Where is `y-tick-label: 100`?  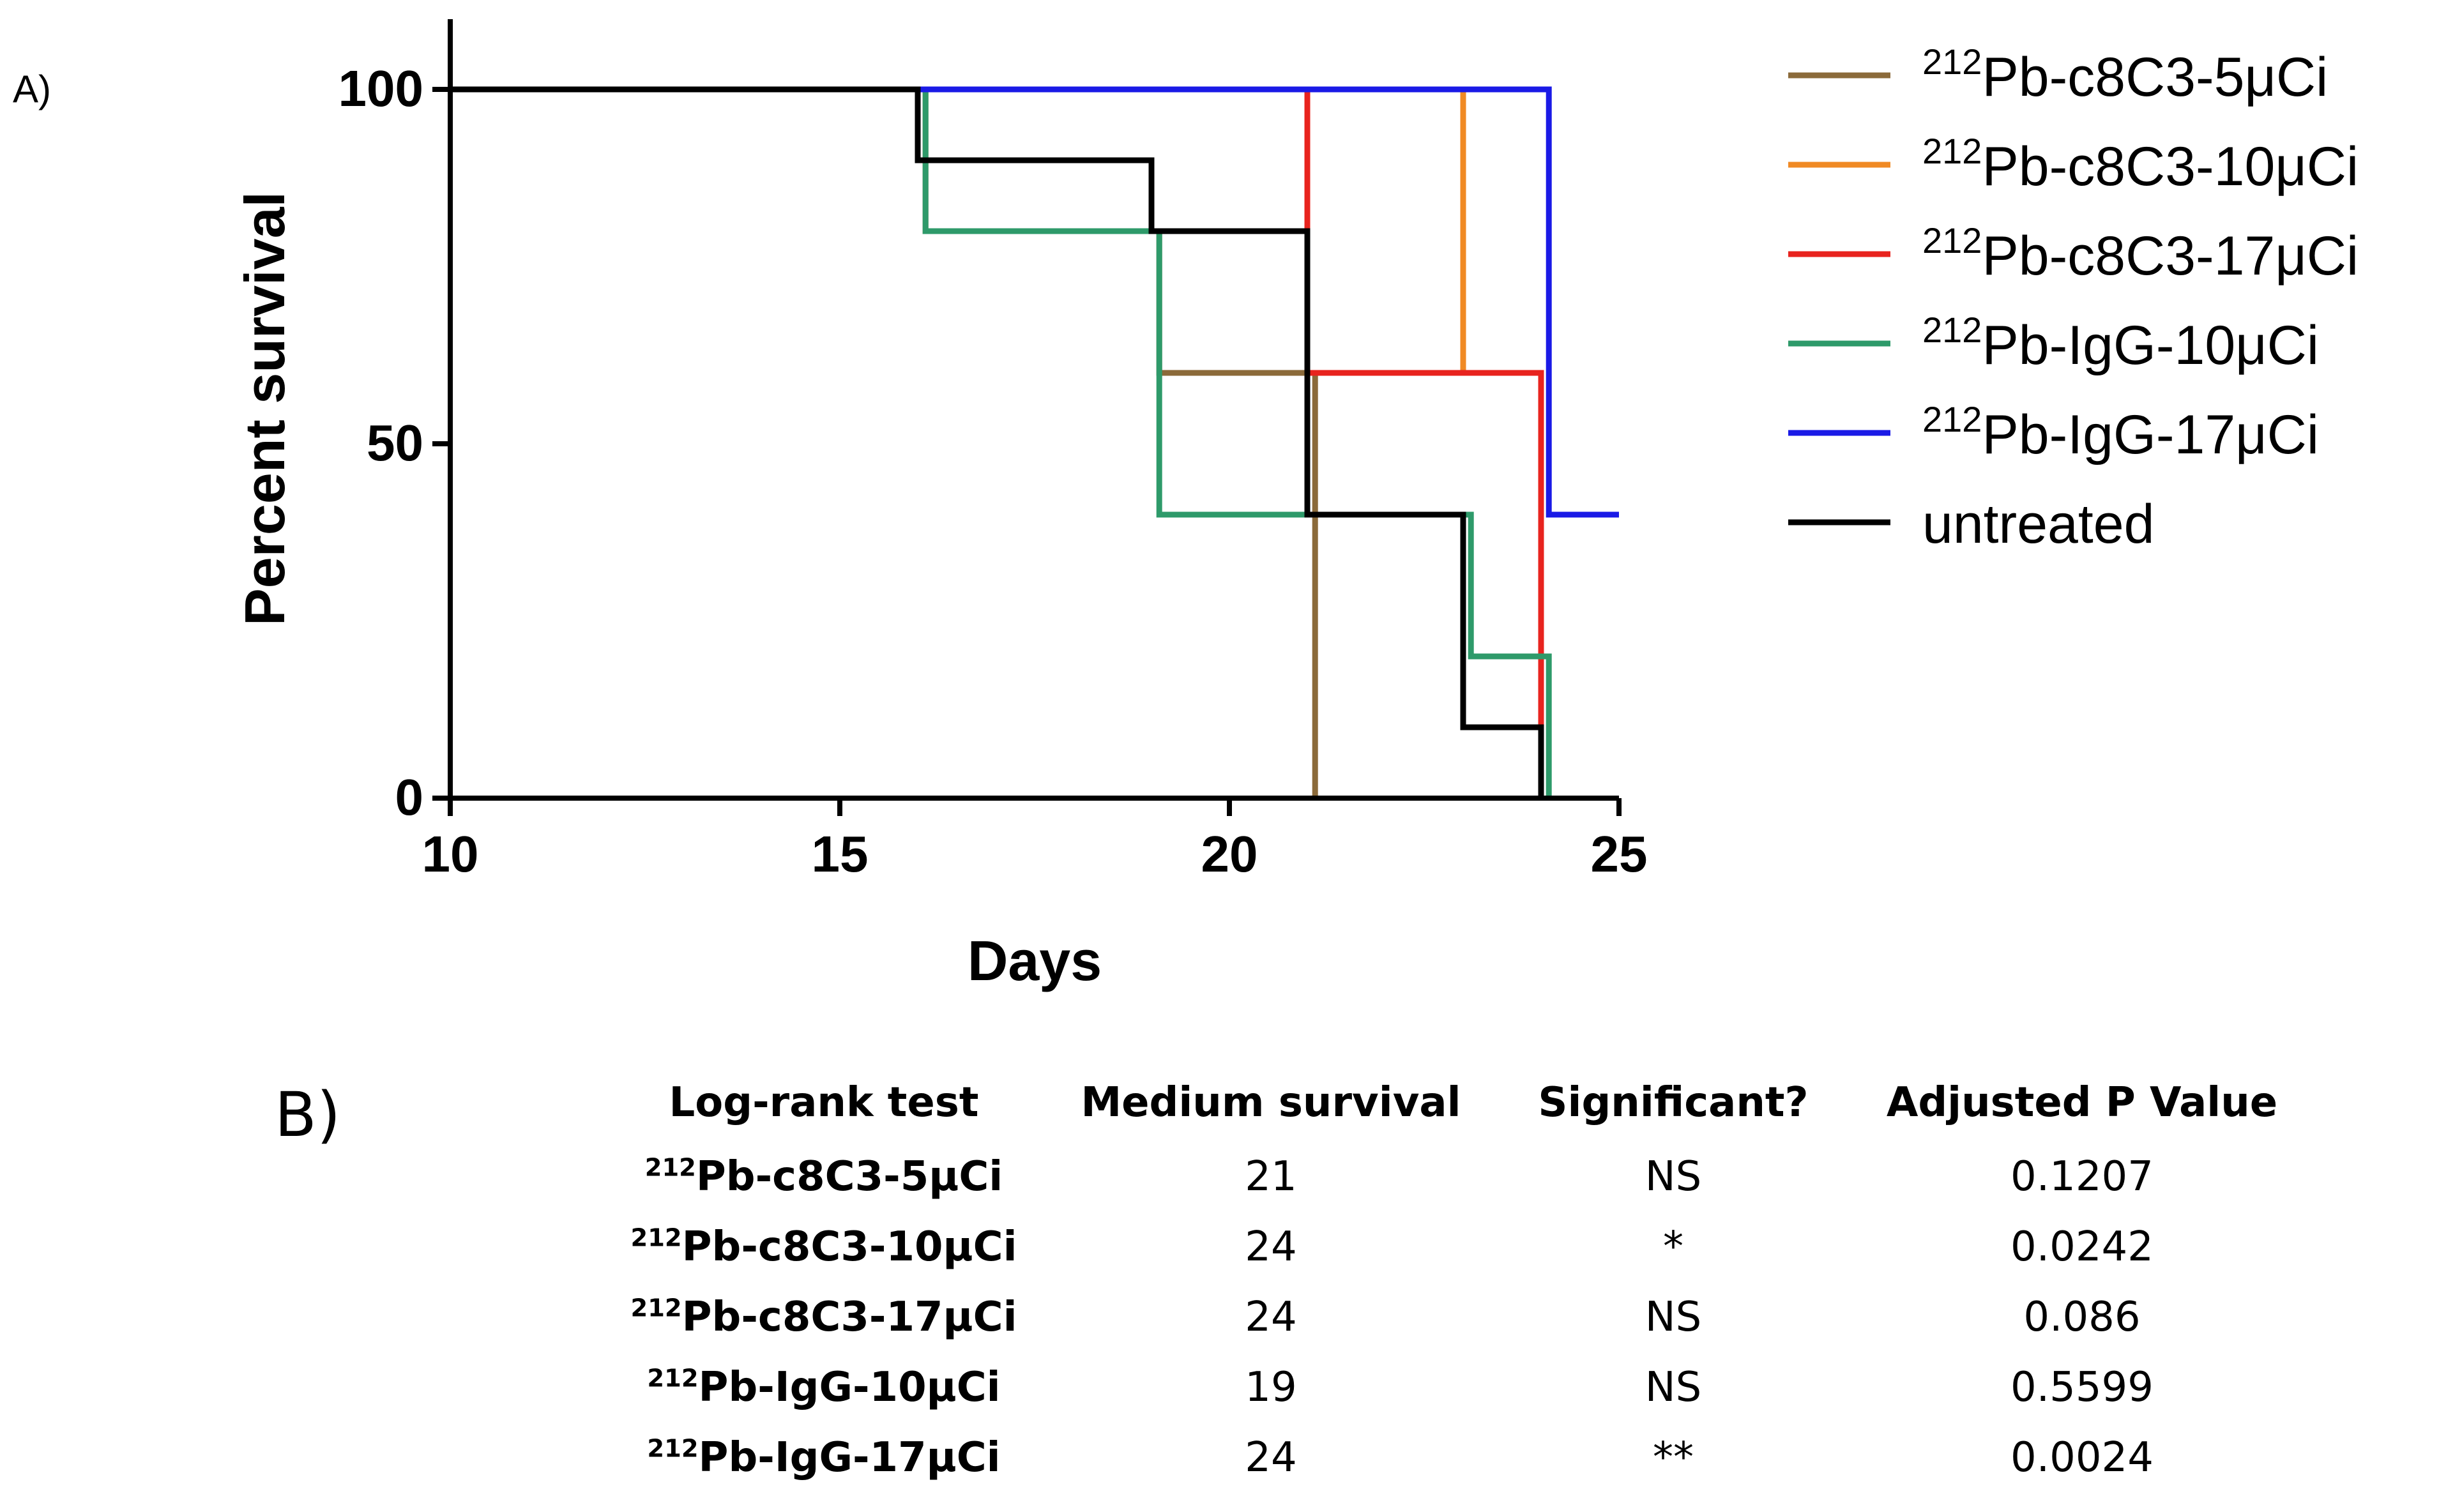
y-tick-label: 100 is located at coordinates (381, 88).